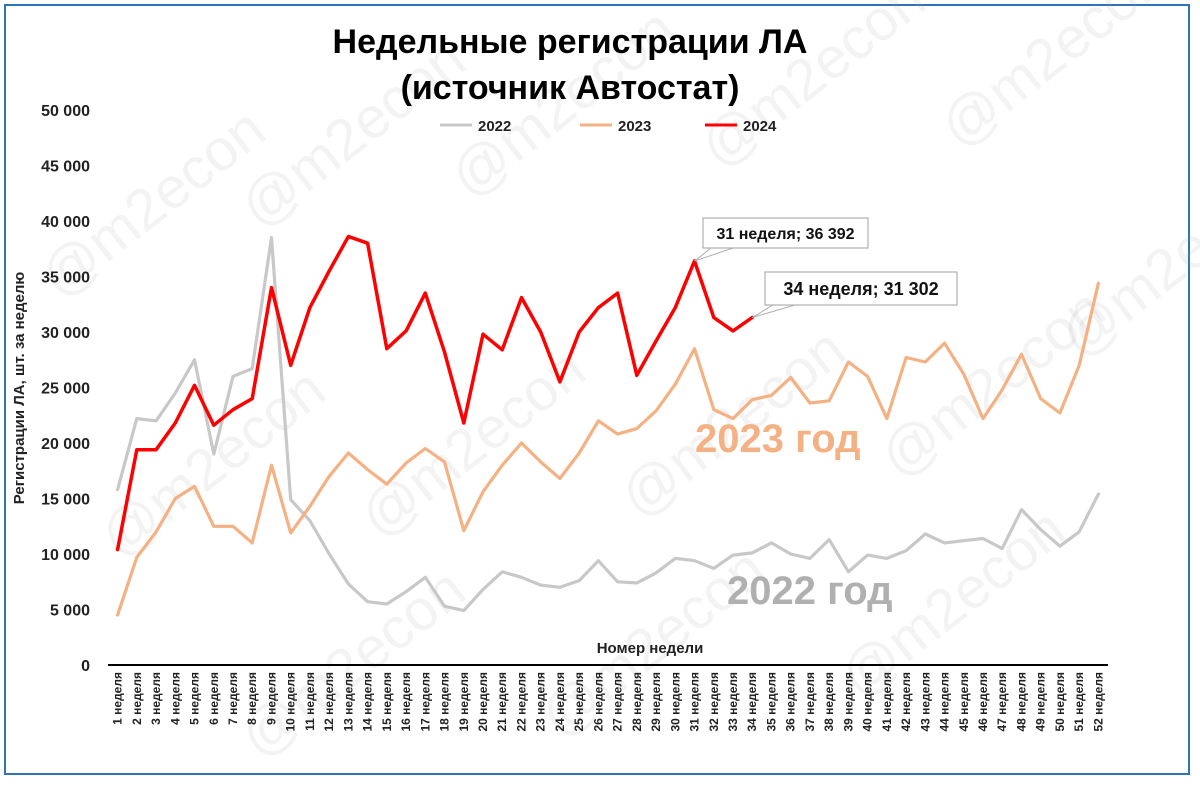 Image resolution: width=1200 pixels, height=785 pixels. Describe the element at coordinates (271, 698) in the screenshot. I see `x-tick-label: 9 неделя` at that location.